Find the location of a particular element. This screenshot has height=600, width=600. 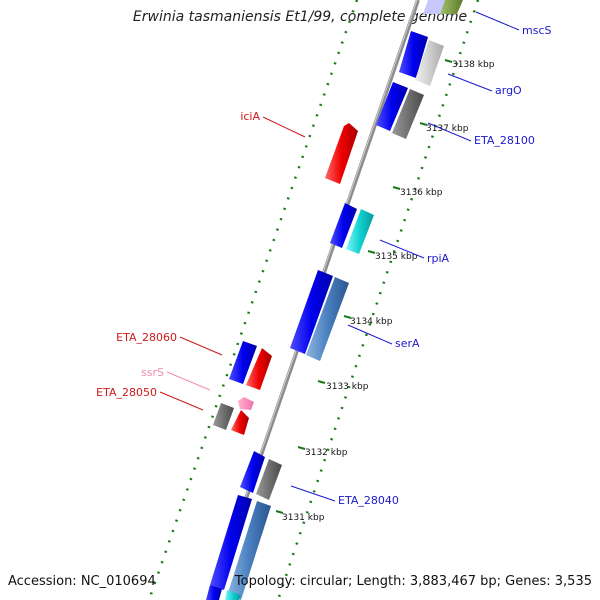

gene-block-pale is located at coordinates (434, 7).